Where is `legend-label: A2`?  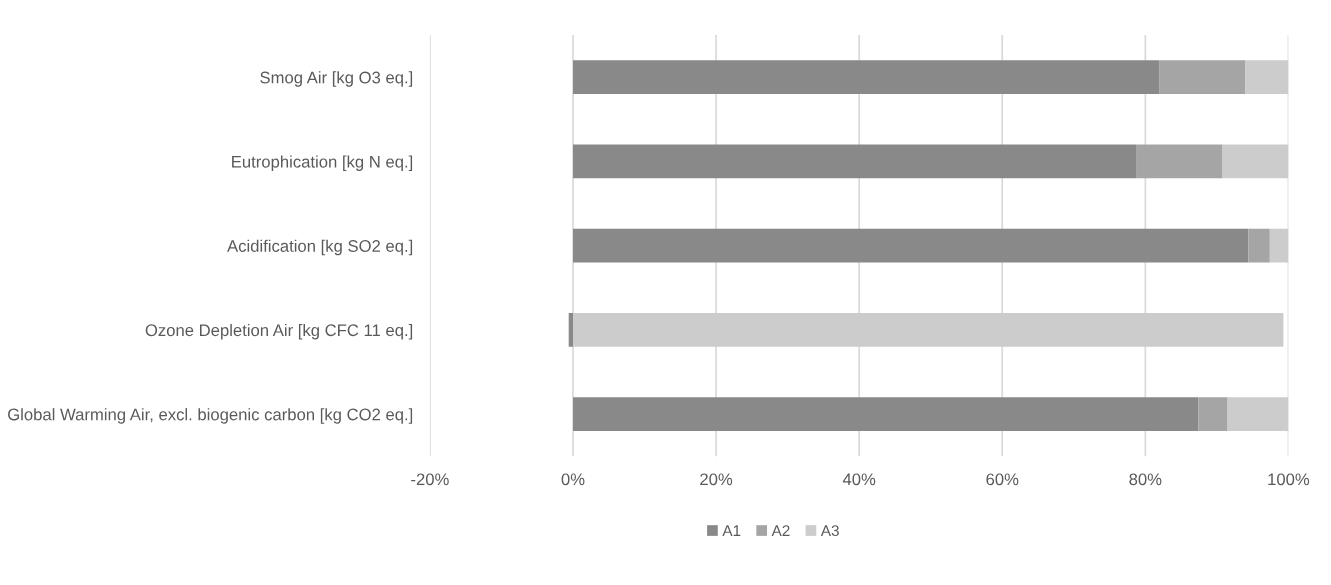 legend-label: A2 is located at coordinates (780, 530).